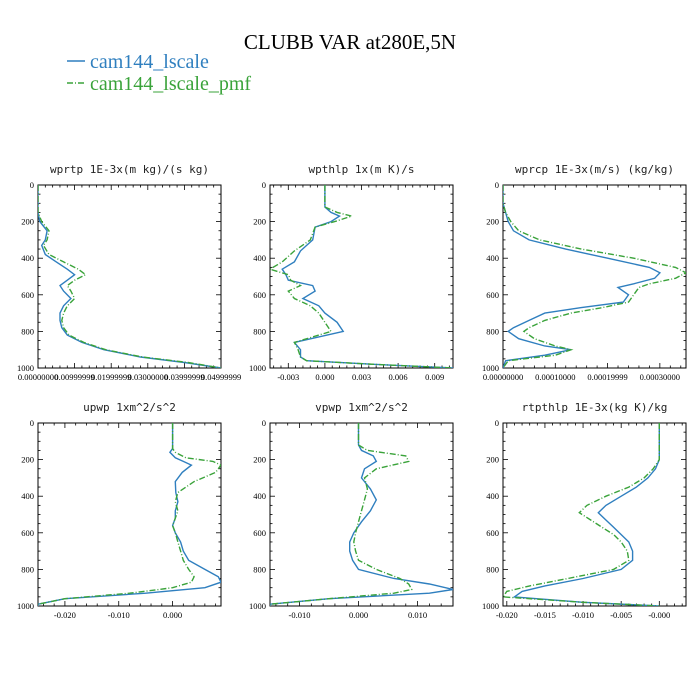  Describe the element at coordinates (170, 84) in the screenshot. I see `legend-label-lscale-pmf: cam144_lscale_pmf` at that location.